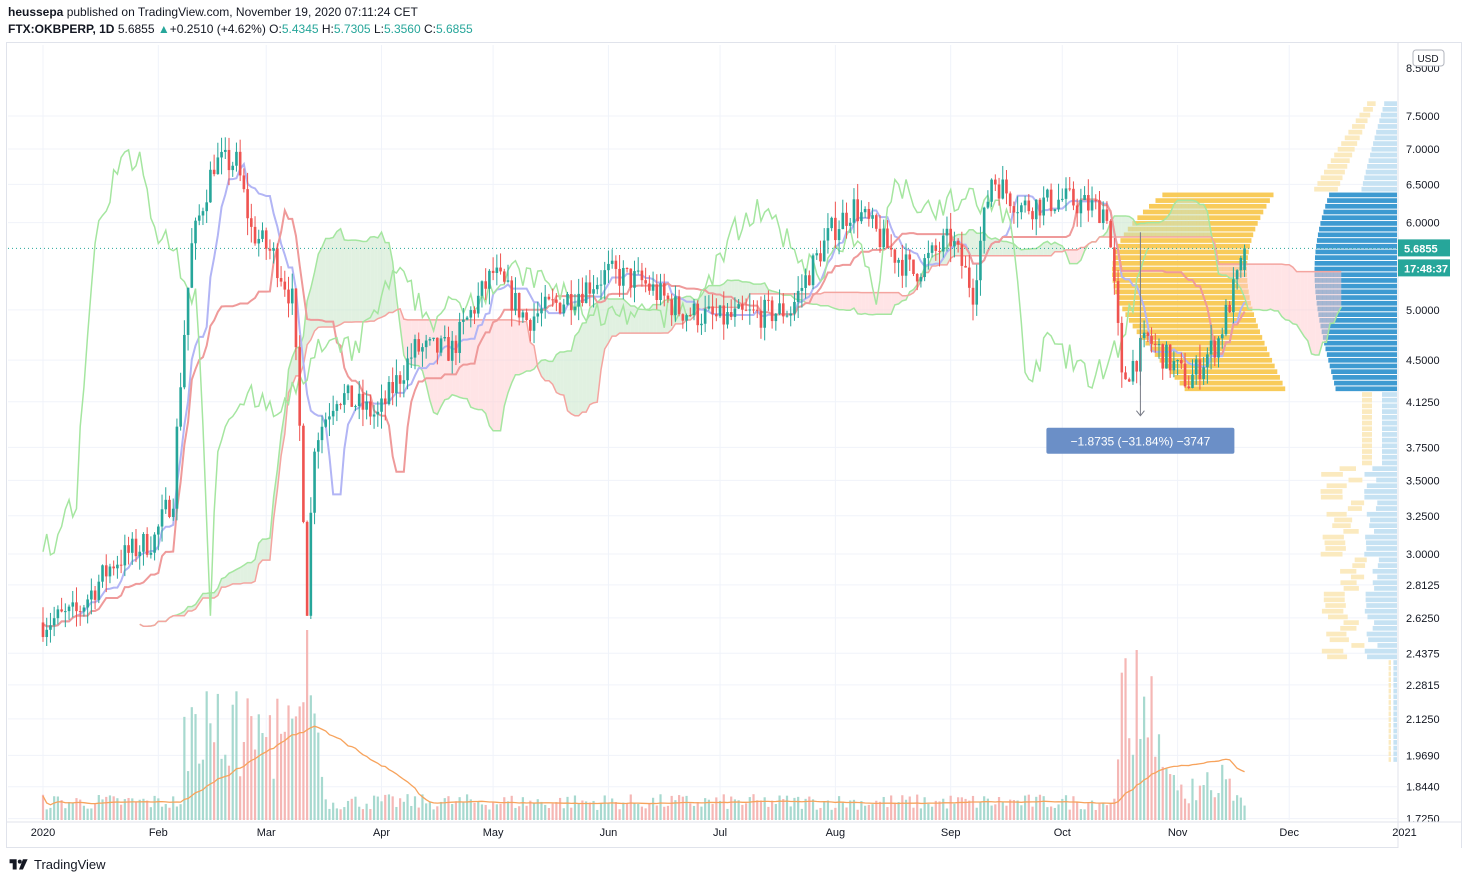 The image size is (1468, 883). I want to click on footer-brand: TradingView, so click(57, 864).